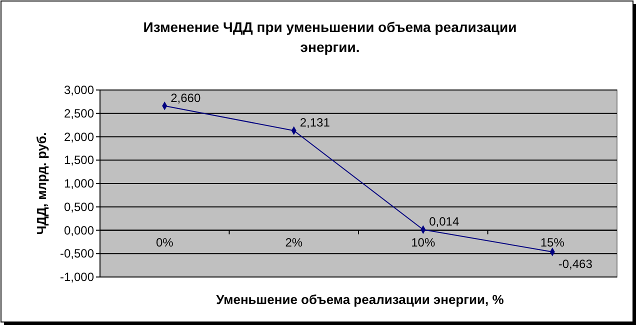 This screenshot has height=333, width=644. Describe the element at coordinates (79, 160) in the screenshot. I see `y-tick-label: 1,500` at that location.